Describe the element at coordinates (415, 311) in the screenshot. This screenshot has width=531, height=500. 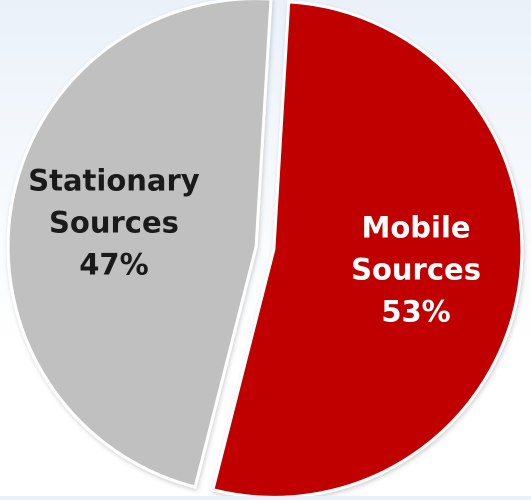
I see `pie-slice-mobile-value-label: 53%` at that location.